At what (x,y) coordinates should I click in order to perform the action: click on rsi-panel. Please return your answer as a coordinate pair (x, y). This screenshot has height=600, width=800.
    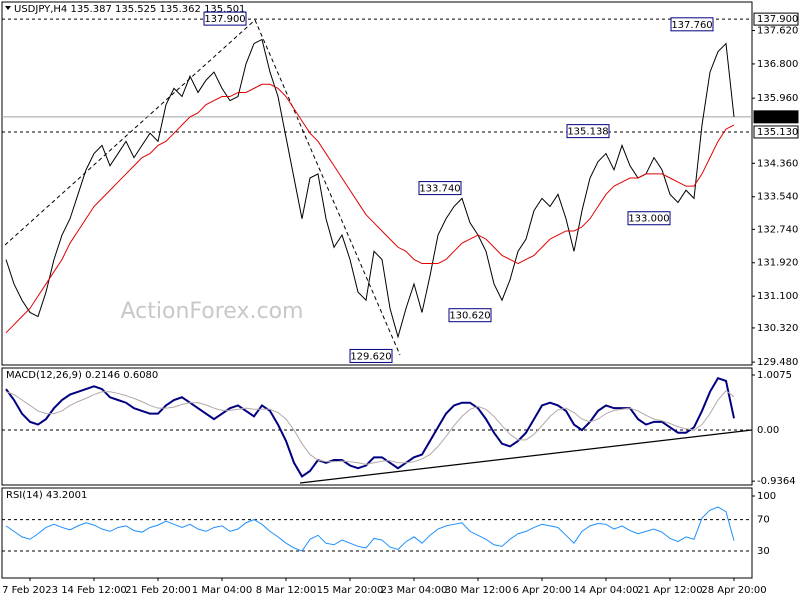
    Looking at the image, I should click on (377, 533).